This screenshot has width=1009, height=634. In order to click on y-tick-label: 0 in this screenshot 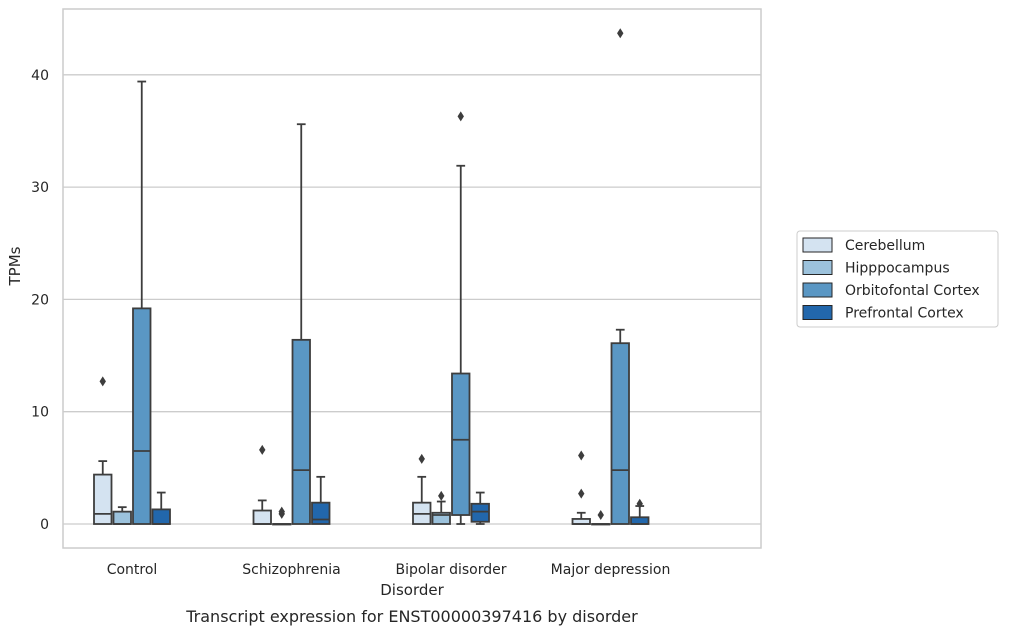, I will do `click(44, 525)`.